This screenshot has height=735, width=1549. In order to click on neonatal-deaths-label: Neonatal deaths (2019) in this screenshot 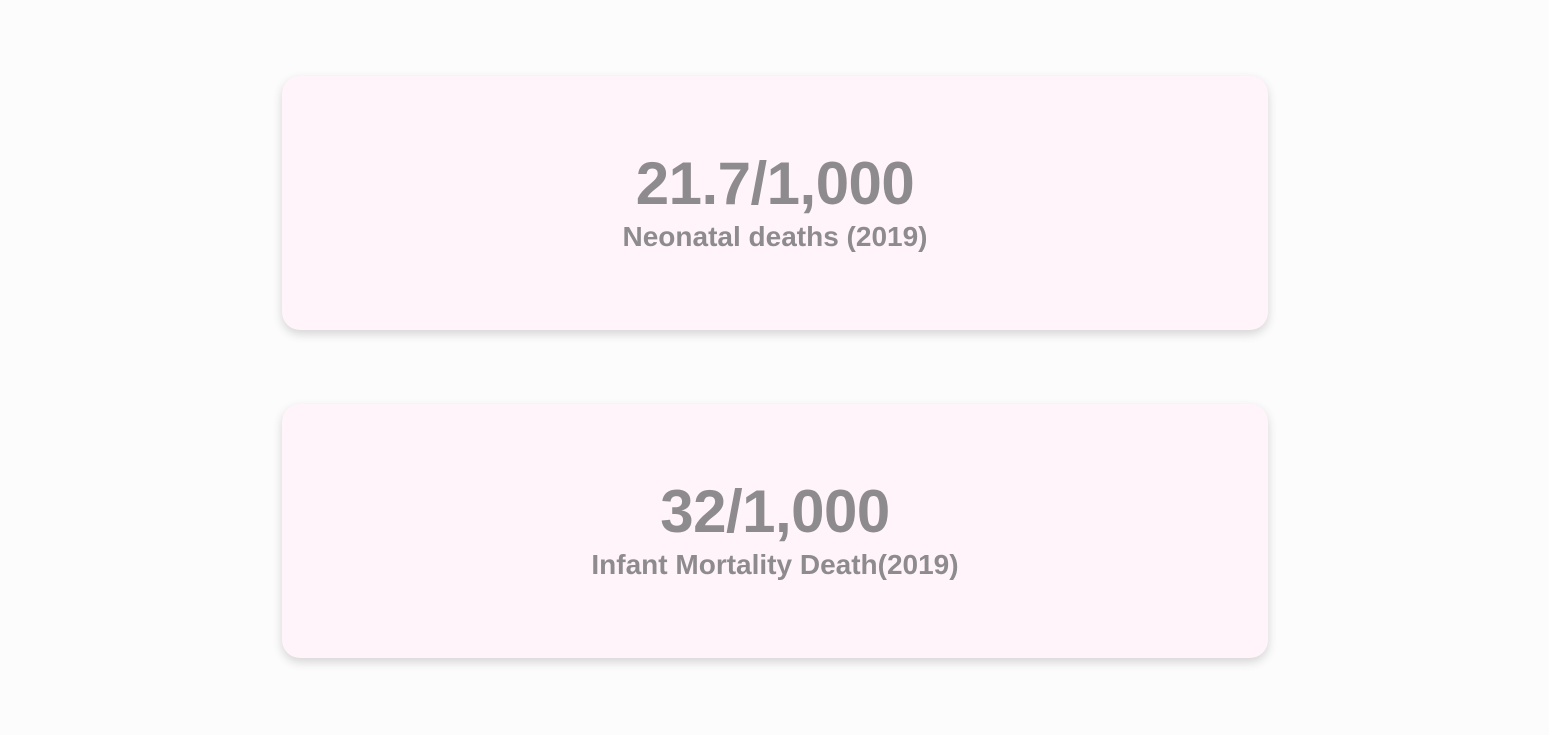, I will do `click(775, 236)`.